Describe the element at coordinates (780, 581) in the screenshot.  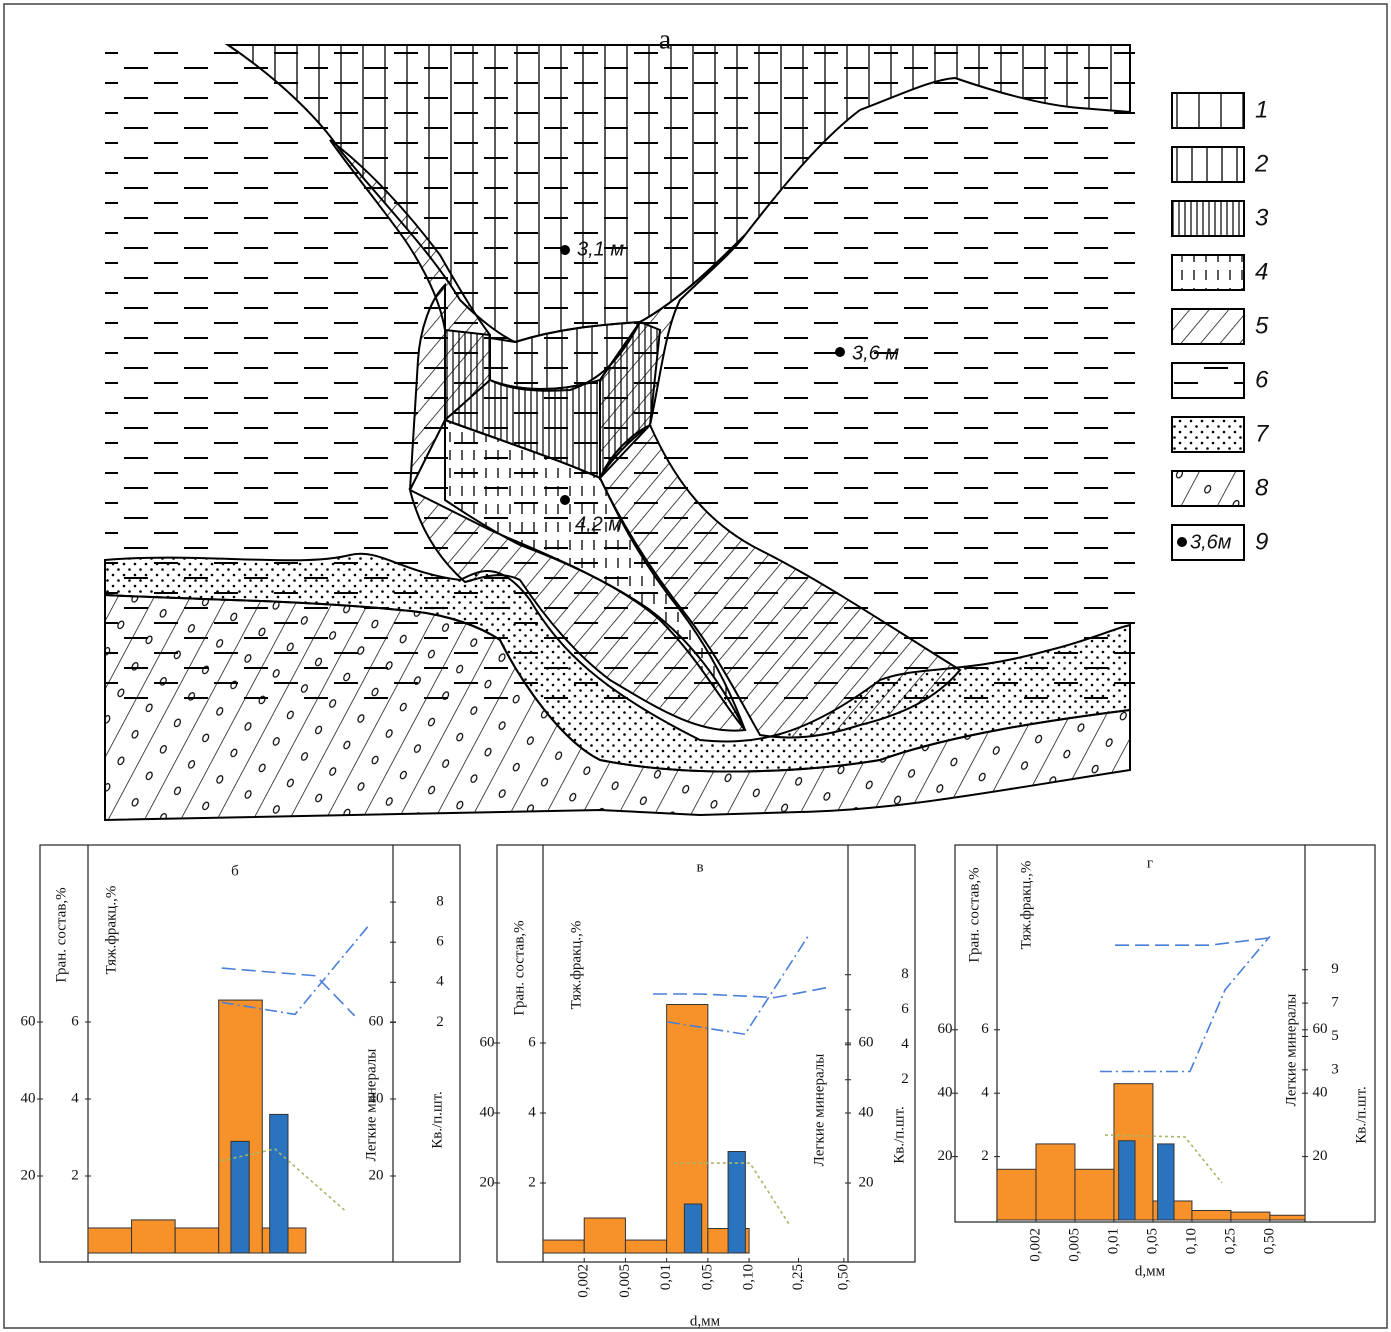
I see `layer-5-right` at that location.